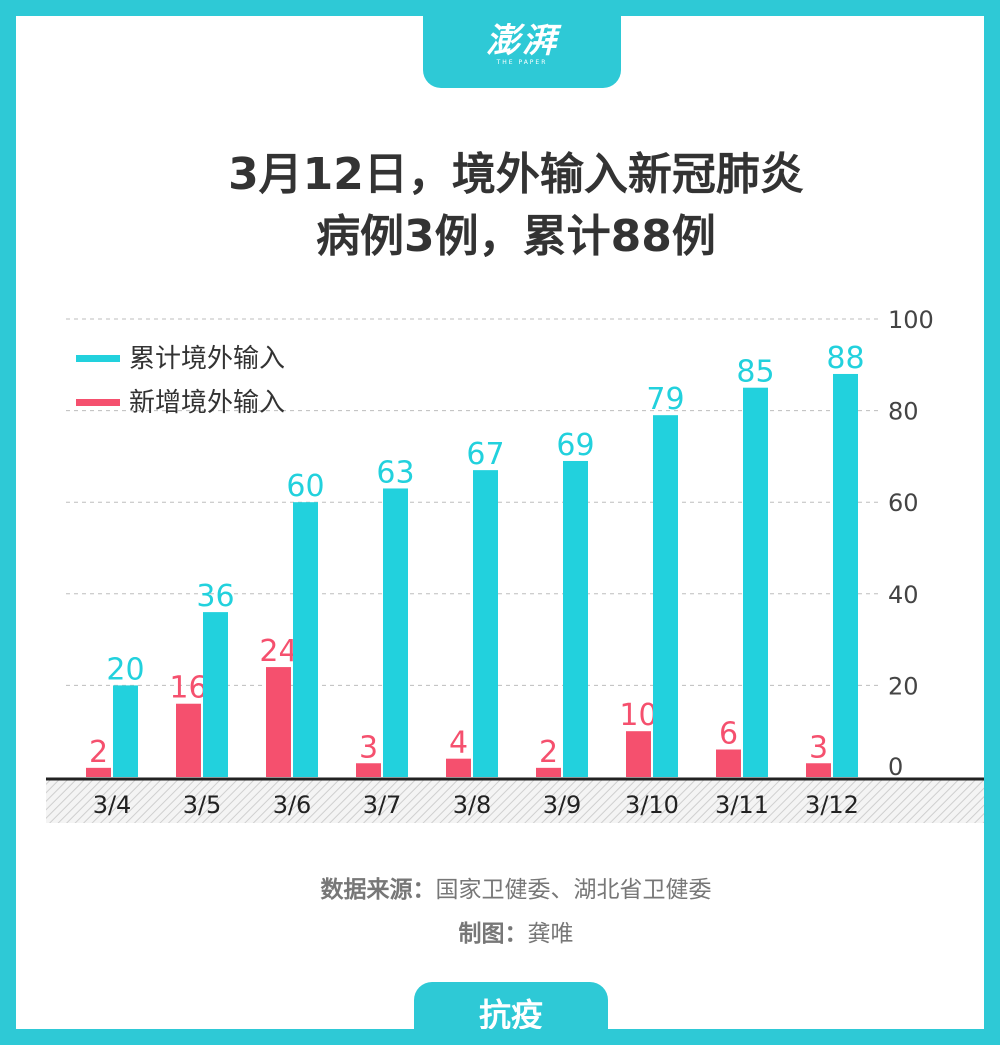  Describe the element at coordinates (202, 805) in the screenshot. I see `x-tick-label: 3/5` at that location.